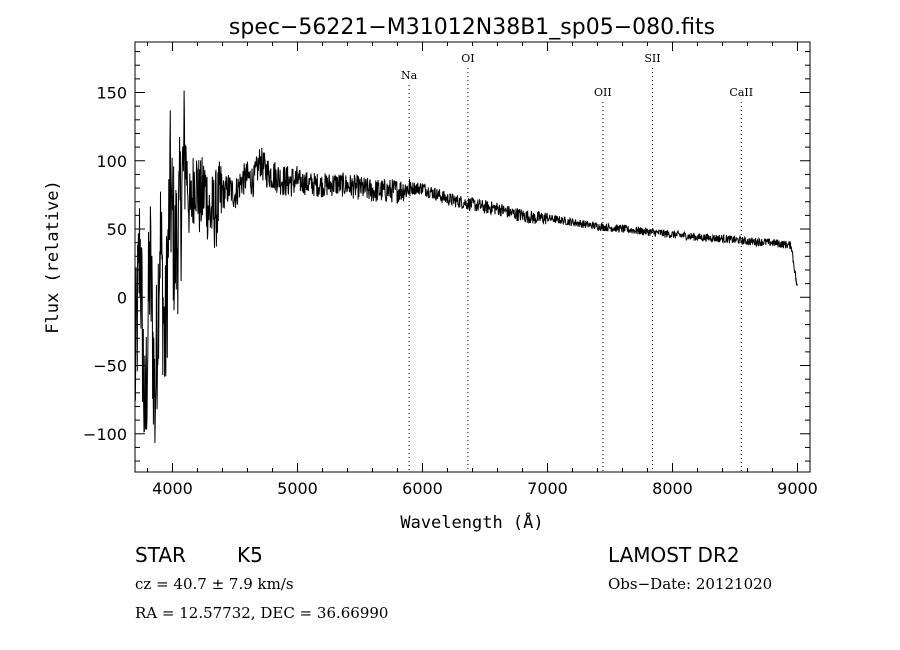 The height and width of the screenshot is (650, 900). What do you see at coordinates (262, 613) in the screenshot?
I see `coordinates: RA = 12.57732, DEC = 36.66990` at bounding box center [262, 613].